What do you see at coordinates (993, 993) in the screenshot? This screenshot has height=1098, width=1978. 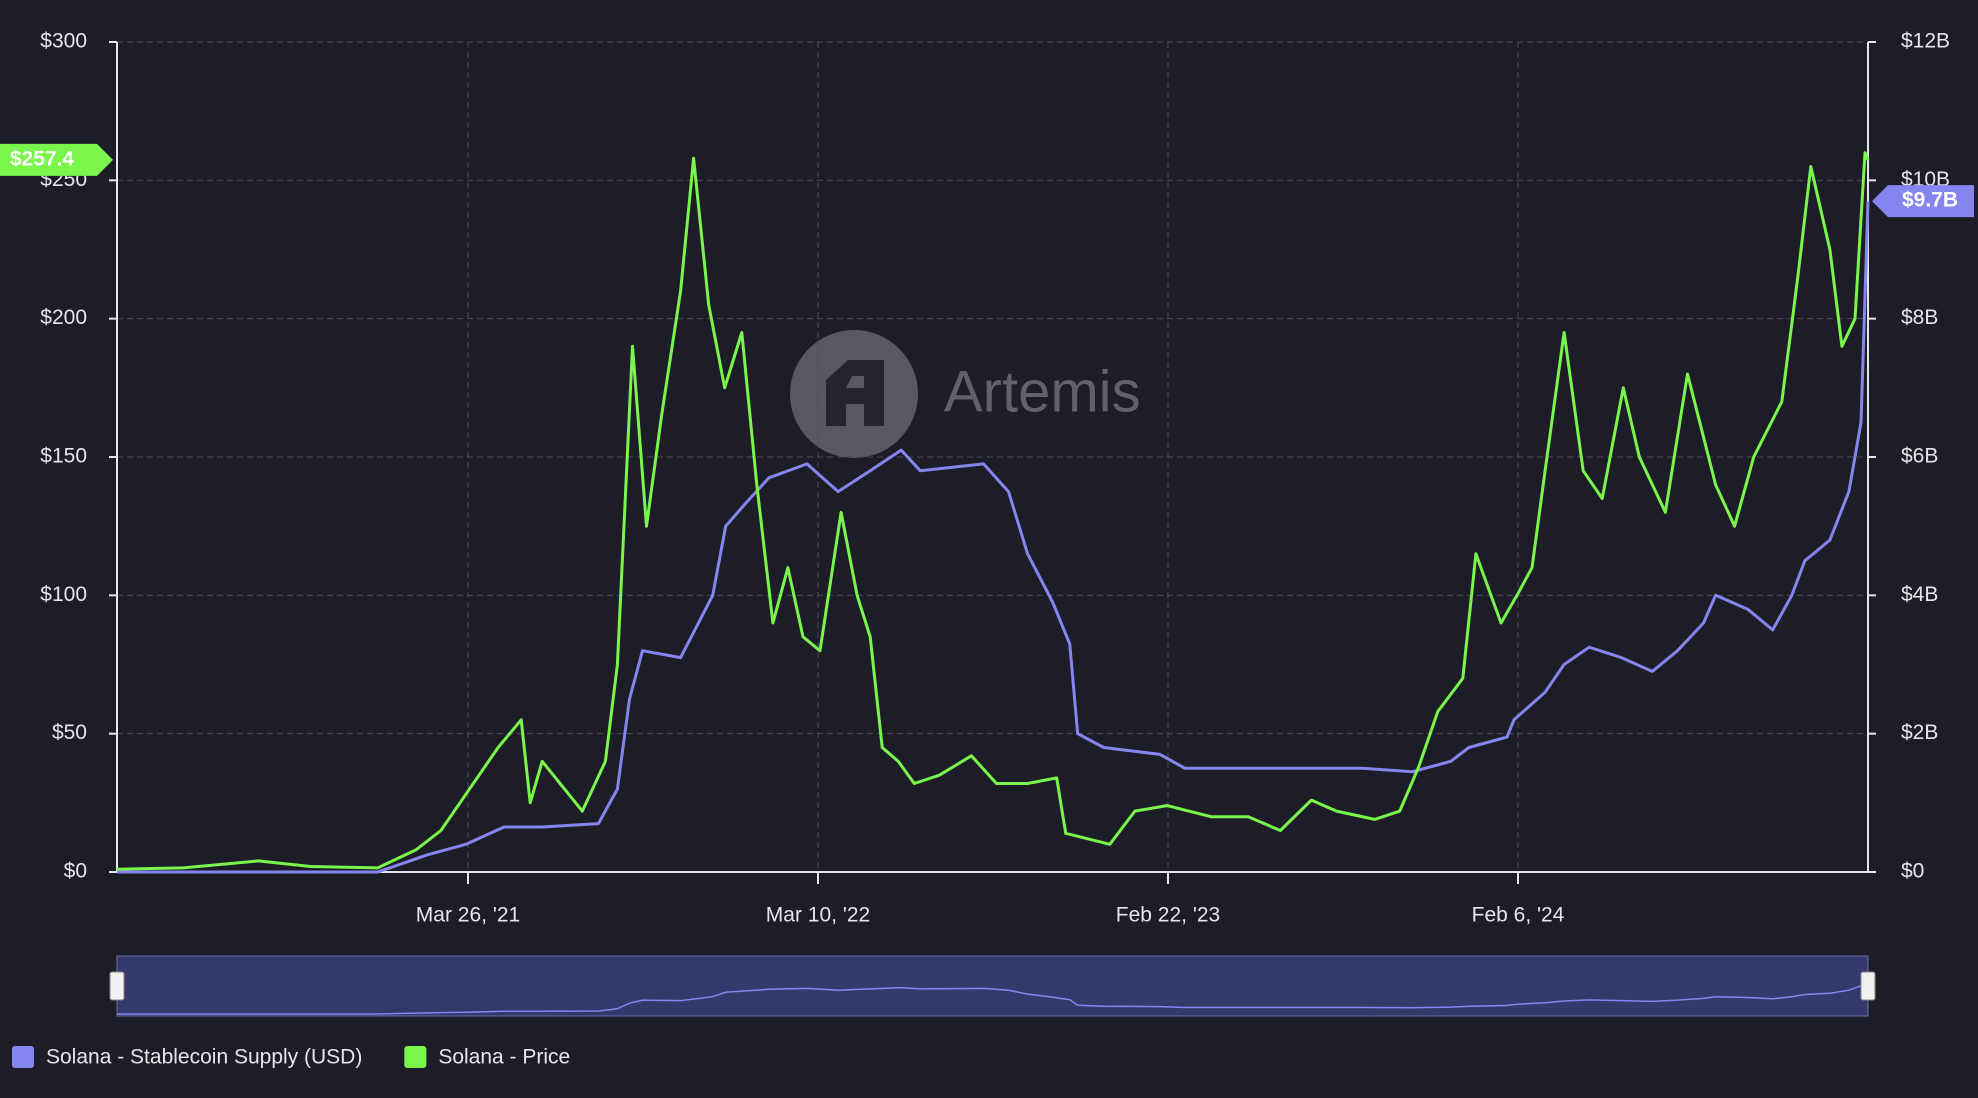 I see `navigator-line` at bounding box center [993, 993].